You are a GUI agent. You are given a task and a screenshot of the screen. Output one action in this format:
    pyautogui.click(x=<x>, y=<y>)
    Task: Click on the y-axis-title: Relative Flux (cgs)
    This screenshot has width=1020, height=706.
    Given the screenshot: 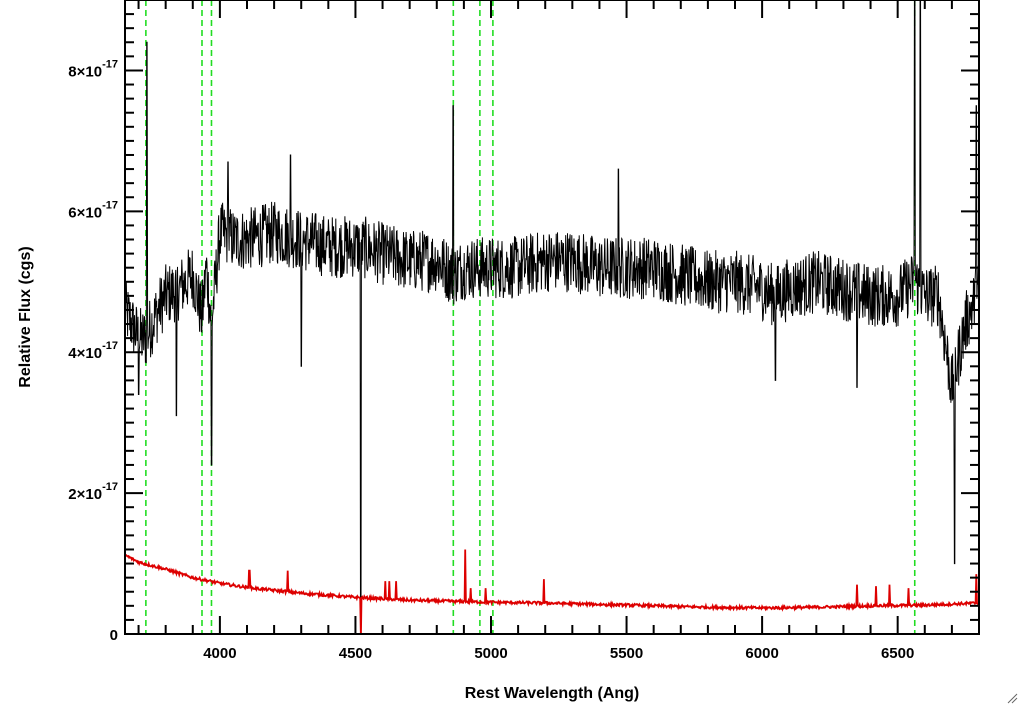 What is the action you would take?
    pyautogui.click(x=25, y=316)
    